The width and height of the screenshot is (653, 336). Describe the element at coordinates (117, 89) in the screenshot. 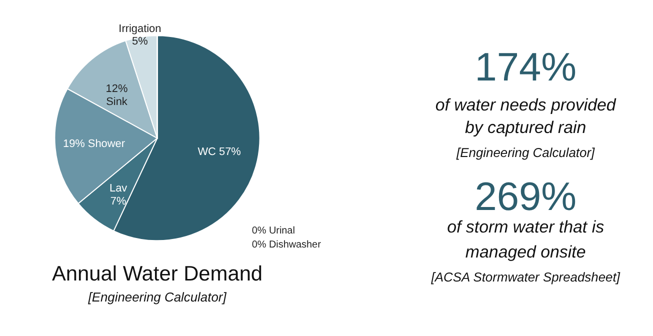

I see `data-label: 12%` at that location.